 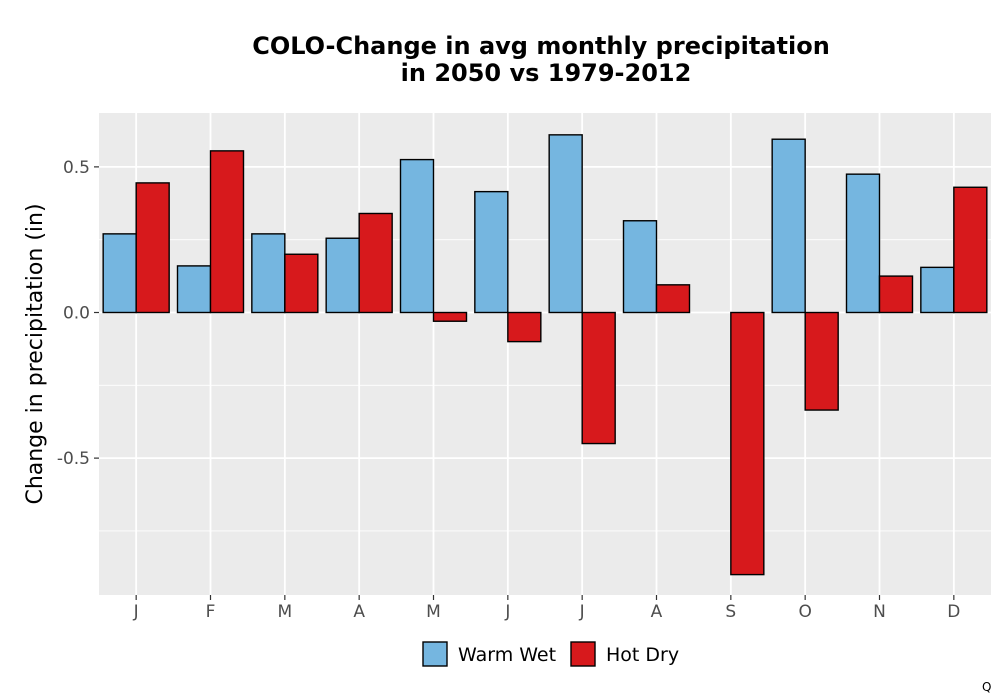 What do you see at coordinates (642, 655) in the screenshot?
I see `legend-label-hot-dry: Hot Dry` at bounding box center [642, 655].